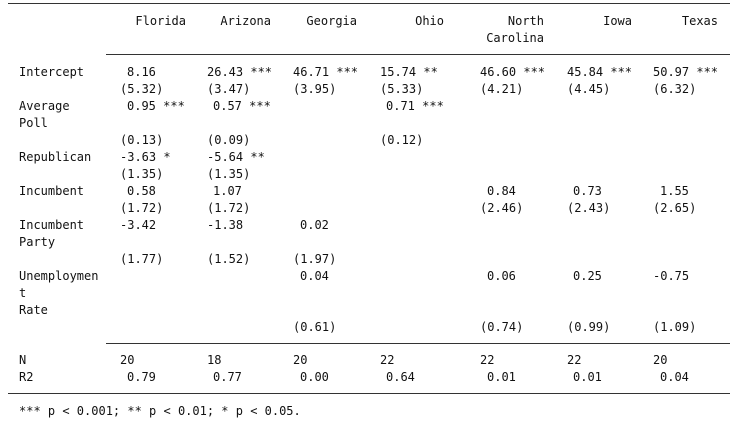  I want to click on cell: (0.99), so click(589, 327).